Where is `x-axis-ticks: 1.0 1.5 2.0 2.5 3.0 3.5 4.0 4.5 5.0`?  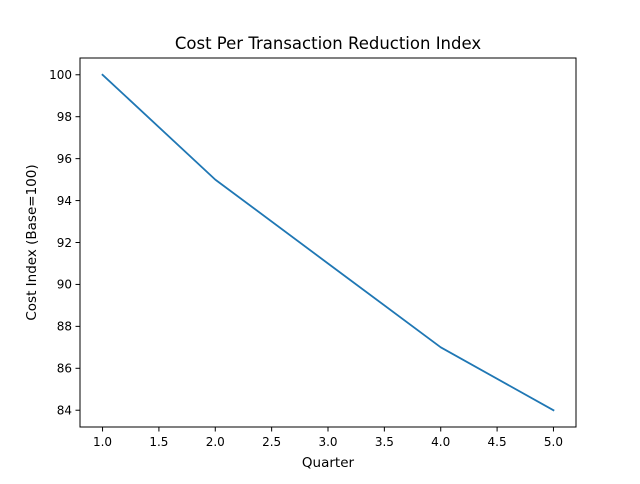 x-axis-ticks: 1.0 1.5 2.0 2.5 3.0 3.5 4.0 4.5 5.0 is located at coordinates (328, 438).